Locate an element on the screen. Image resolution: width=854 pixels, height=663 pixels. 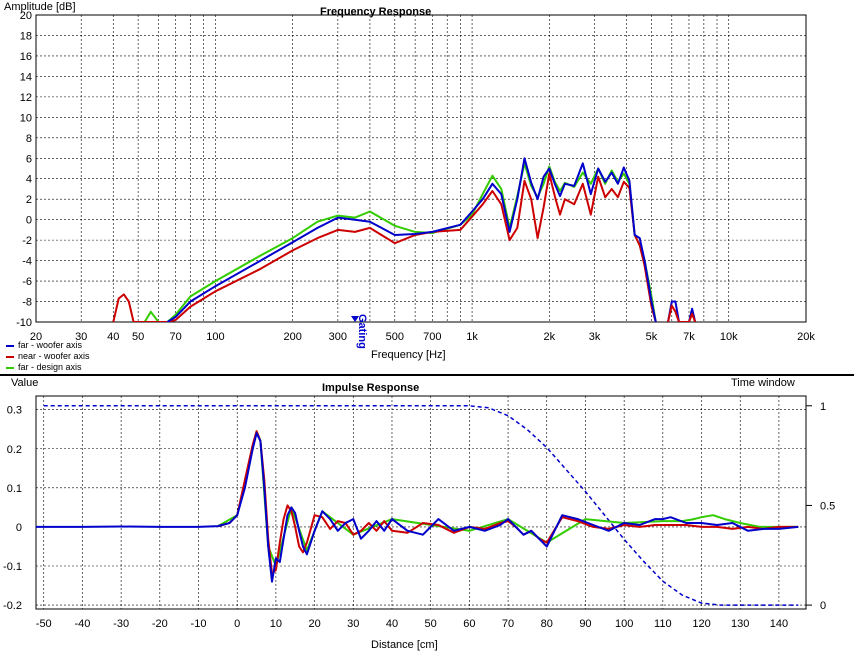
y-tick-label: -0.2 is located at coordinates (12, 606).